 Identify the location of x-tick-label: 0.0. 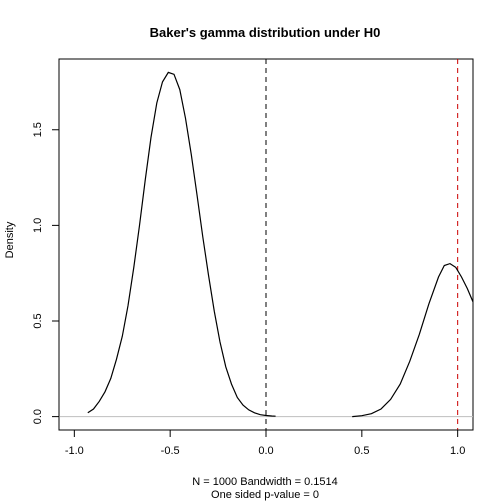
(265, 451).